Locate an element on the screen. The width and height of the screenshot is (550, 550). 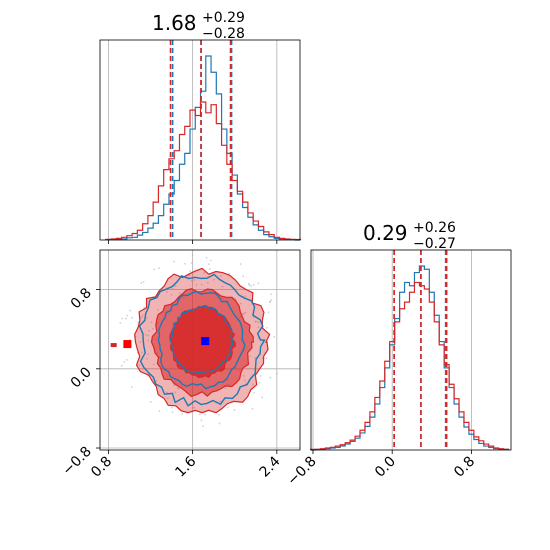
hist-y-title-median: 0.29 is located at coordinates (385, 233).